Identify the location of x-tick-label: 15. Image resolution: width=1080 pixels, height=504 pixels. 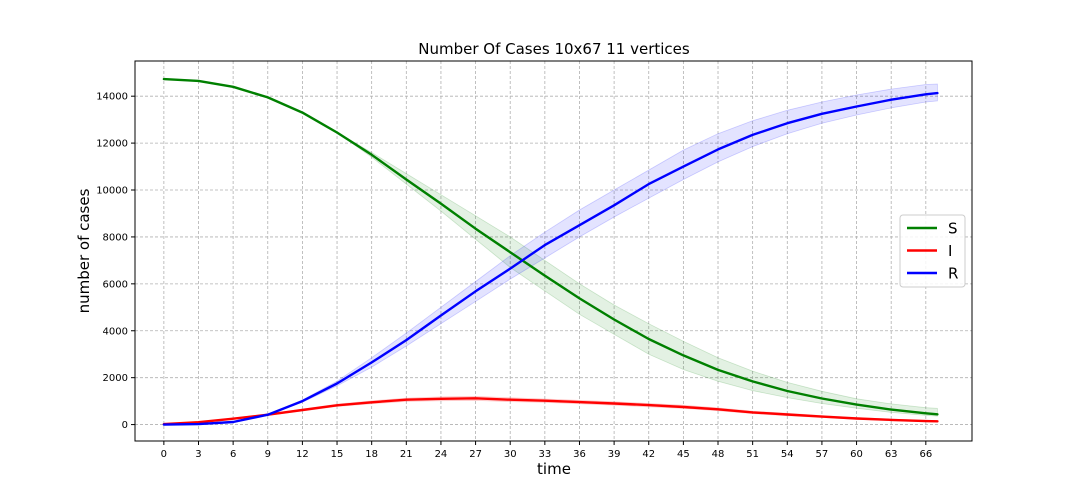
(337, 454).